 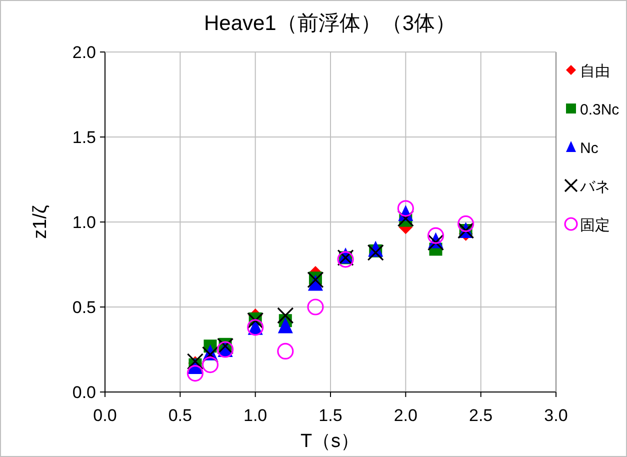 What do you see at coordinates (595, 225) in the screenshot?
I see `legend-label: 固定` at bounding box center [595, 225].